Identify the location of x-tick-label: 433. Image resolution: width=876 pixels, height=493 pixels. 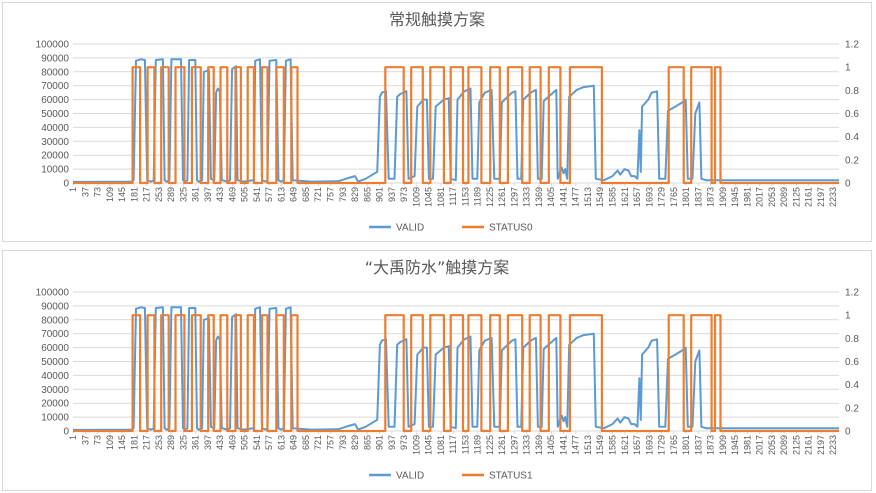
(220, 442).